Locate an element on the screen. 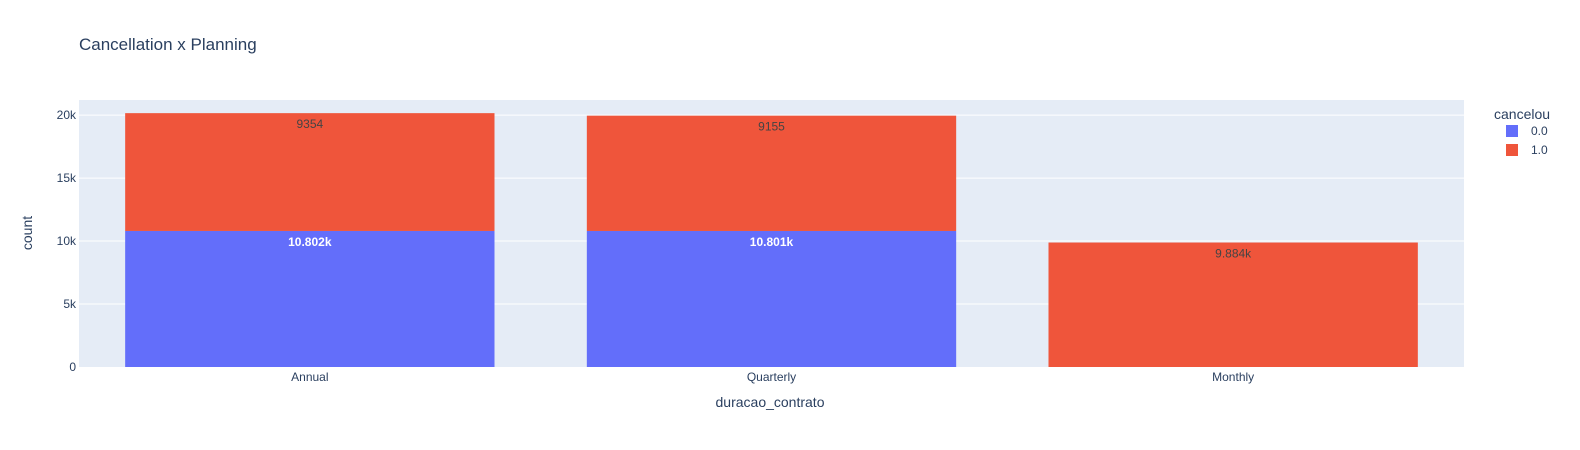  y-tick-label: 5k is located at coordinates (70, 304).